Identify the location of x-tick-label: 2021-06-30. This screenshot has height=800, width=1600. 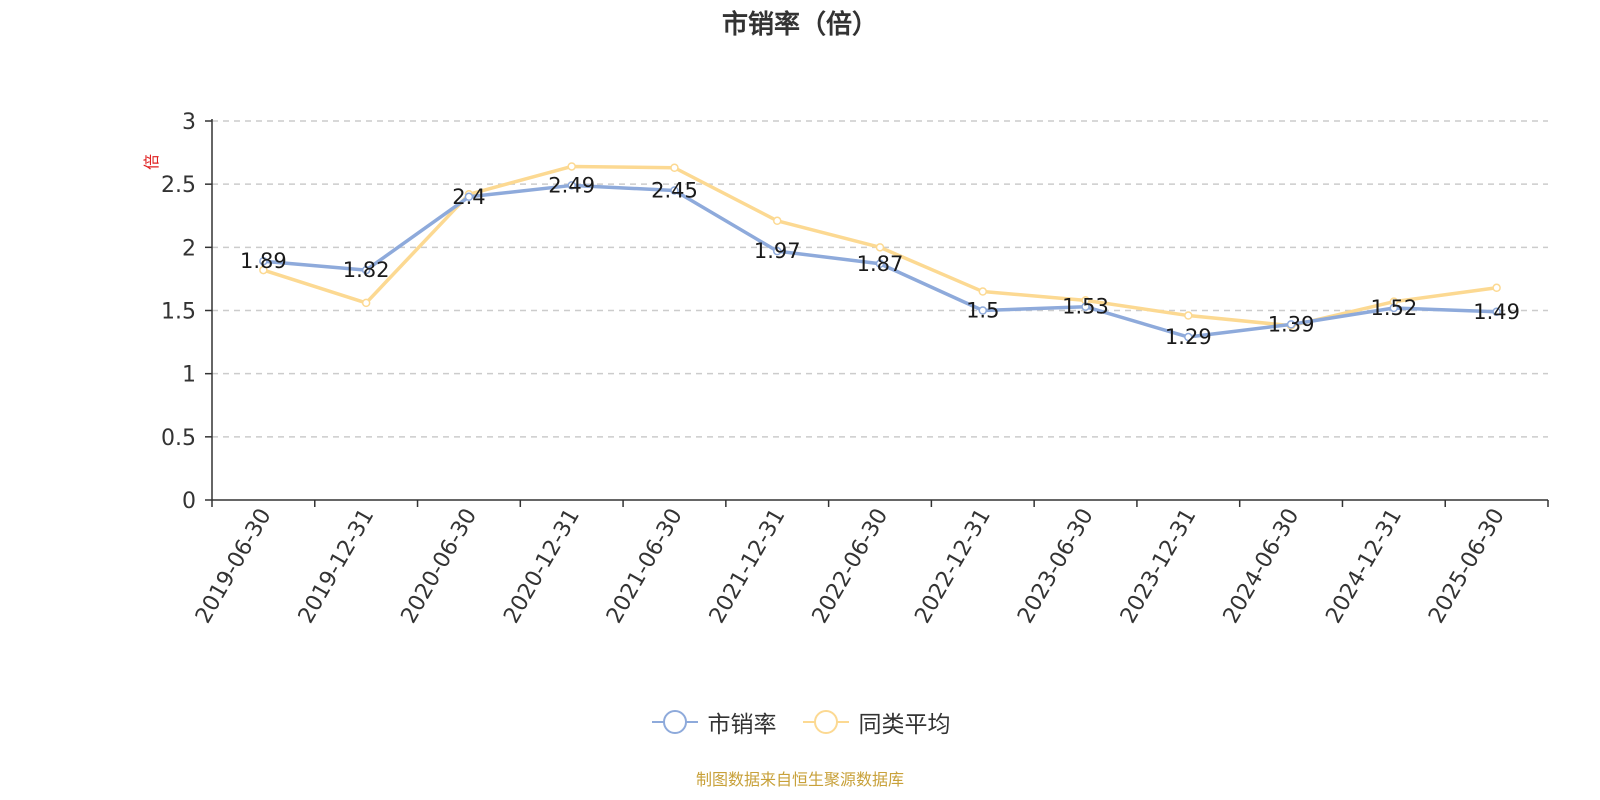
(645, 566).